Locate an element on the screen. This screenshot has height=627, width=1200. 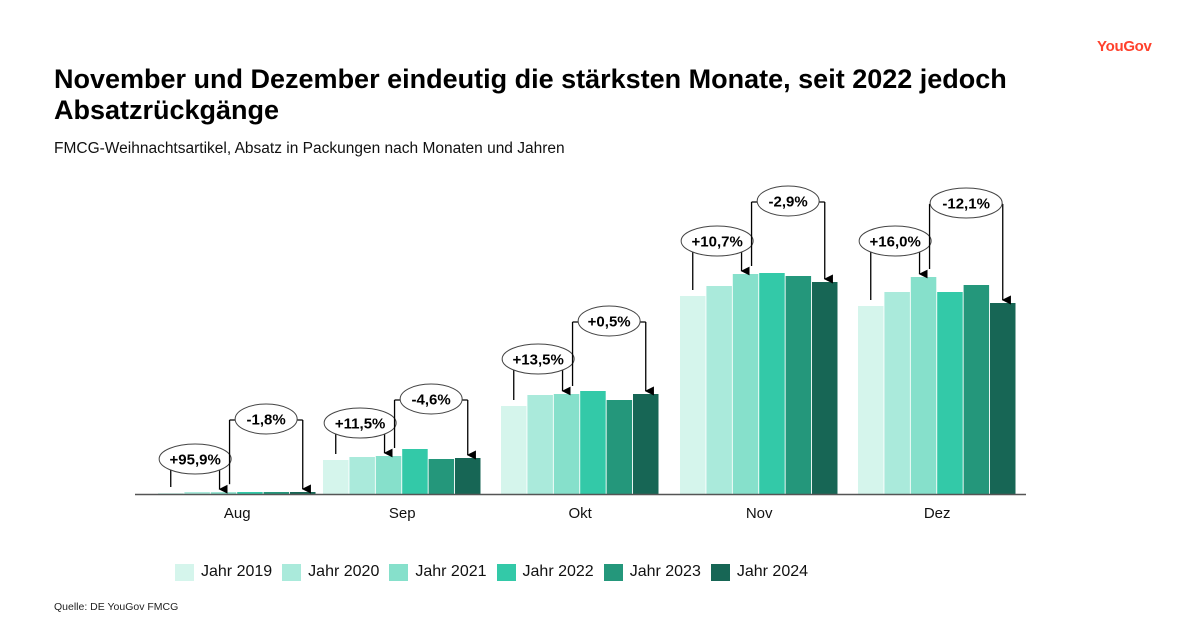
bar-nov-jahr-2020 is located at coordinates (719, 390).